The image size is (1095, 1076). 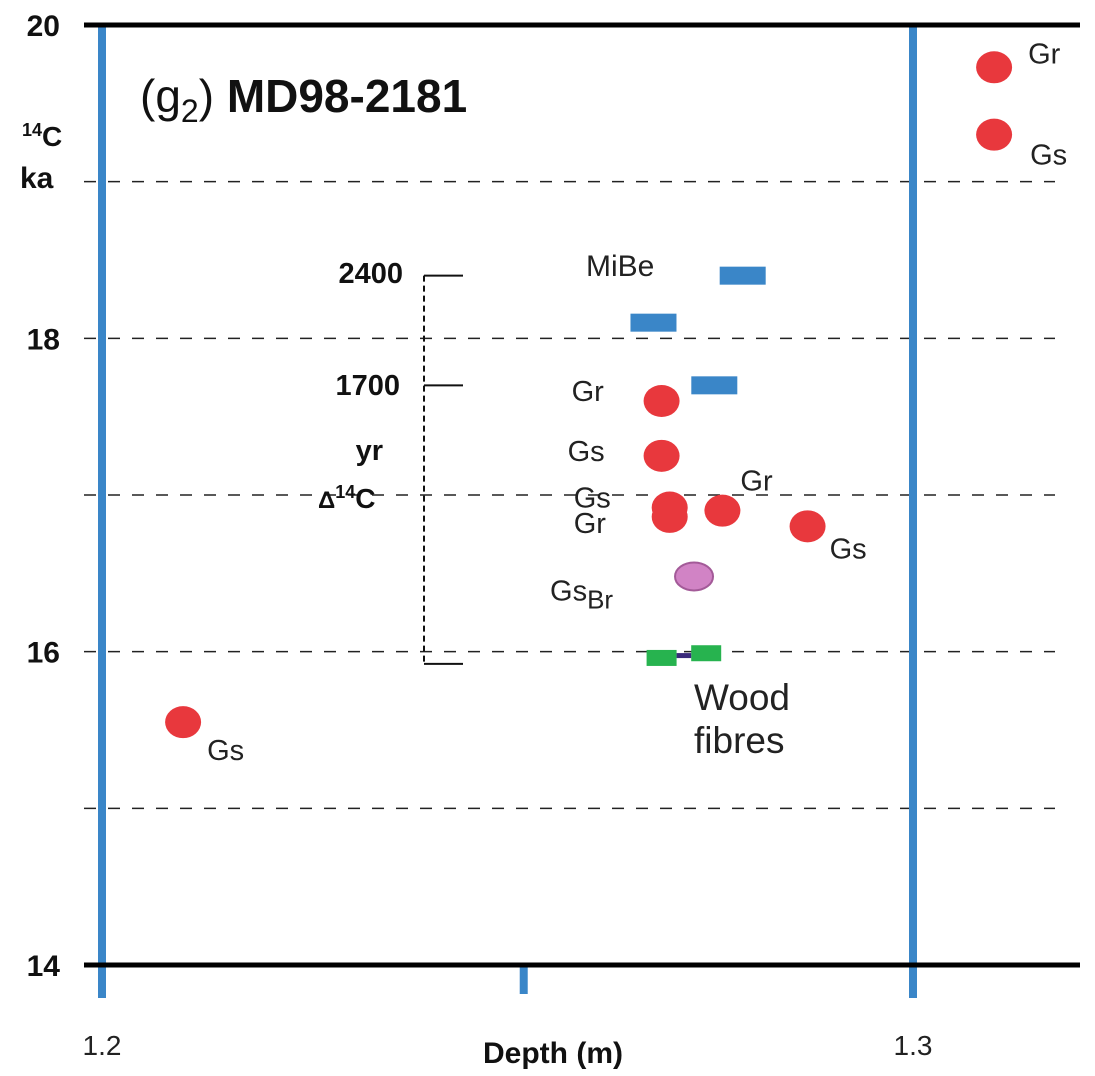 I want to click on y-axis-label-c: C, so click(x=52, y=136).